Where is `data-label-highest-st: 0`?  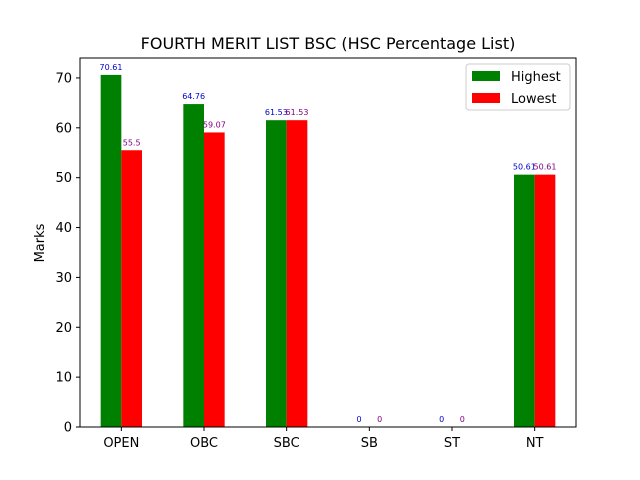 data-label-highest-st: 0 is located at coordinates (441, 419).